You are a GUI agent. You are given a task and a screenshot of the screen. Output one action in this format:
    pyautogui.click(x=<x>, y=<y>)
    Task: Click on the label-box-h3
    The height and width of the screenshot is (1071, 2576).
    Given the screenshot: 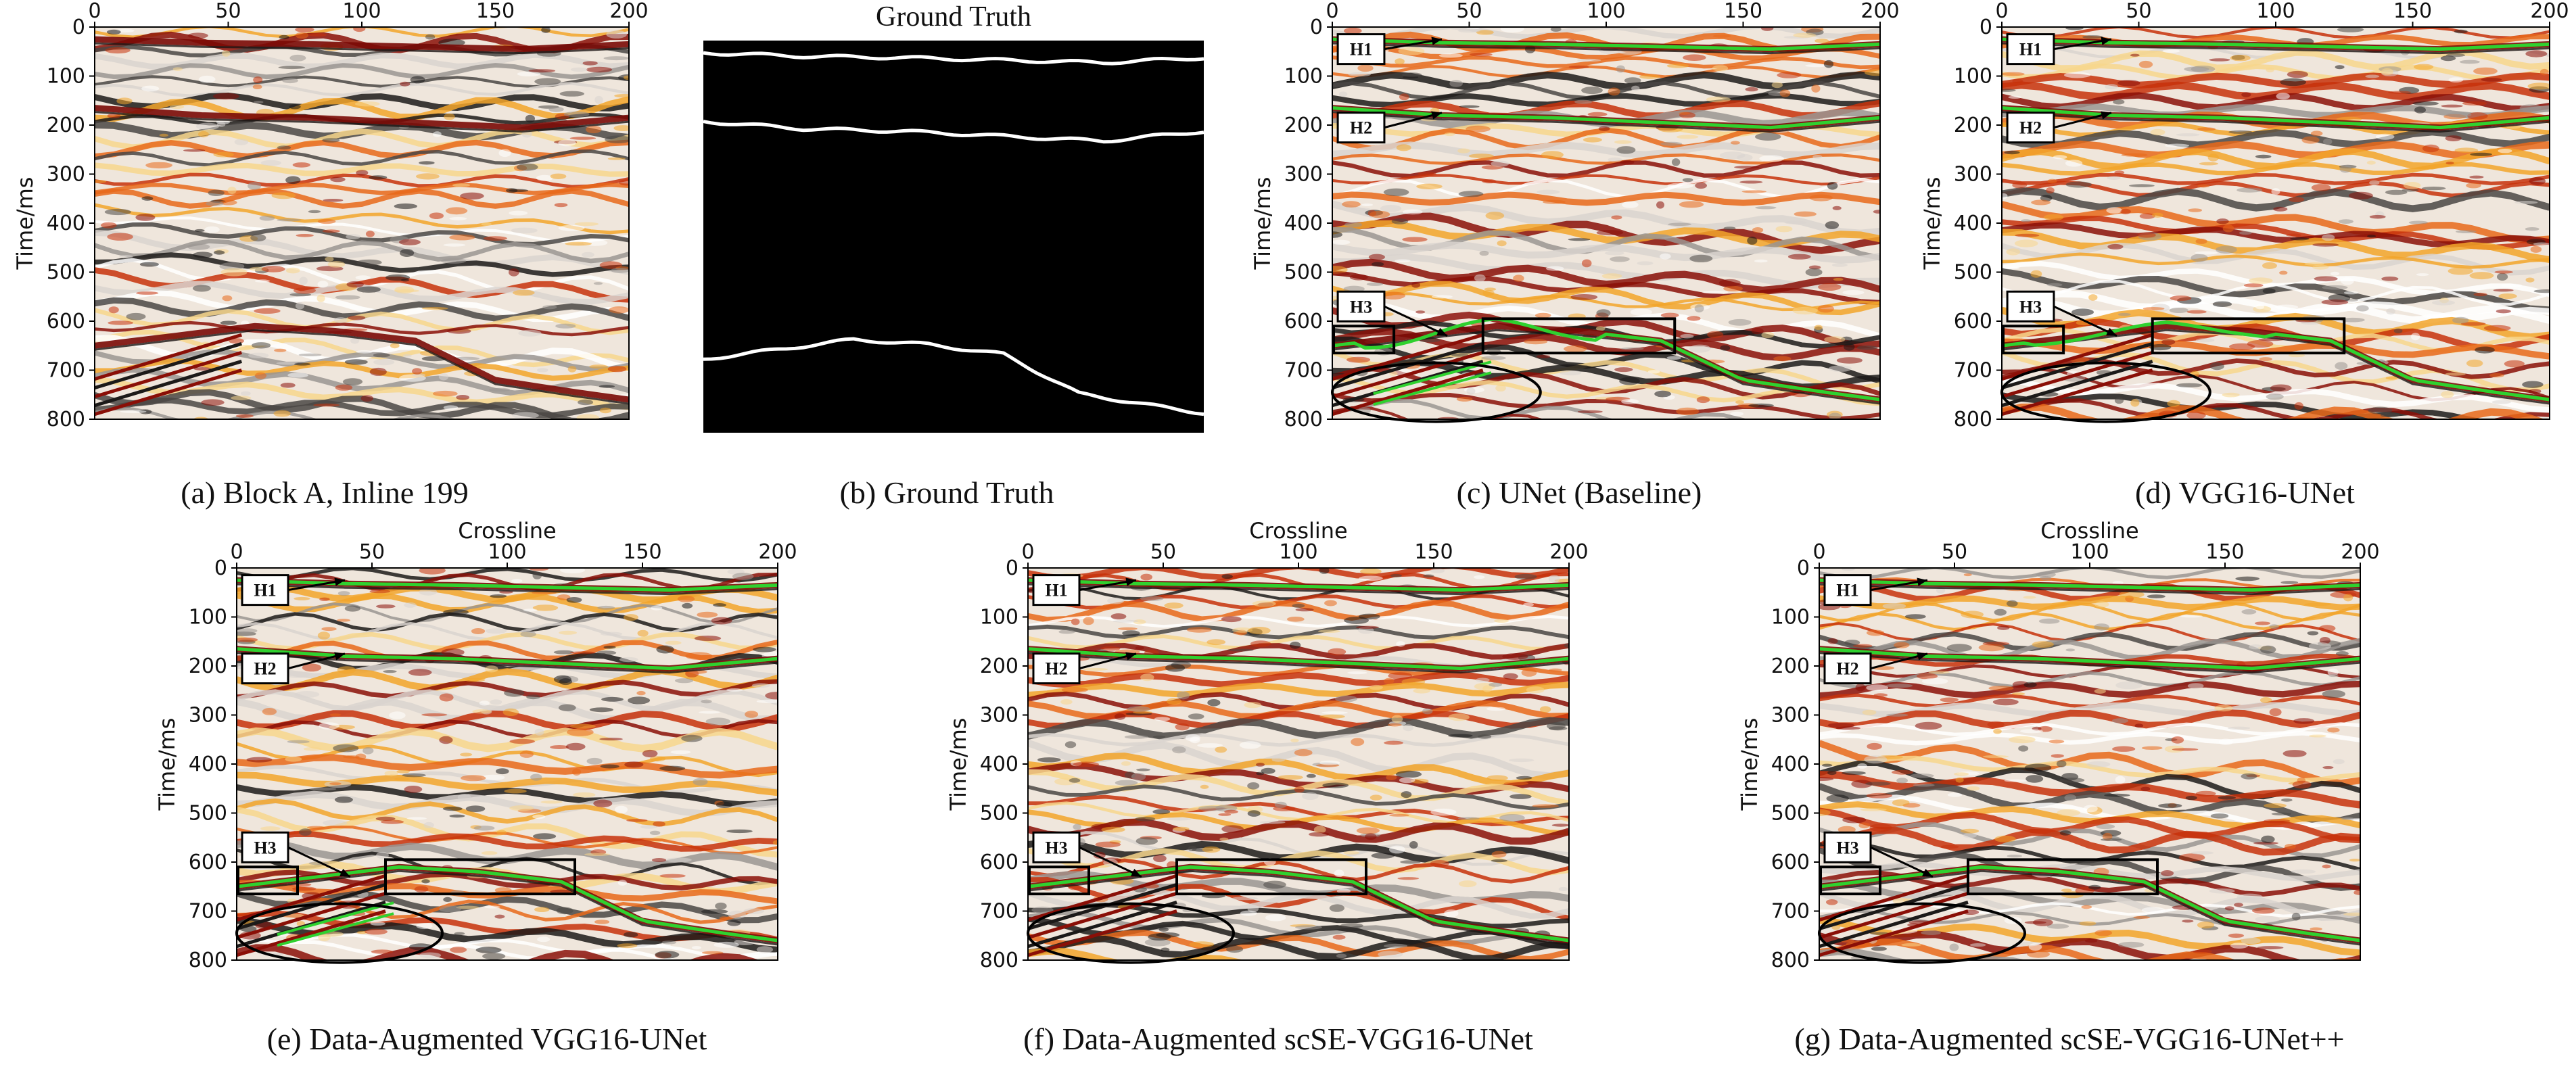 What is the action you would take?
    pyautogui.click(x=1361, y=306)
    